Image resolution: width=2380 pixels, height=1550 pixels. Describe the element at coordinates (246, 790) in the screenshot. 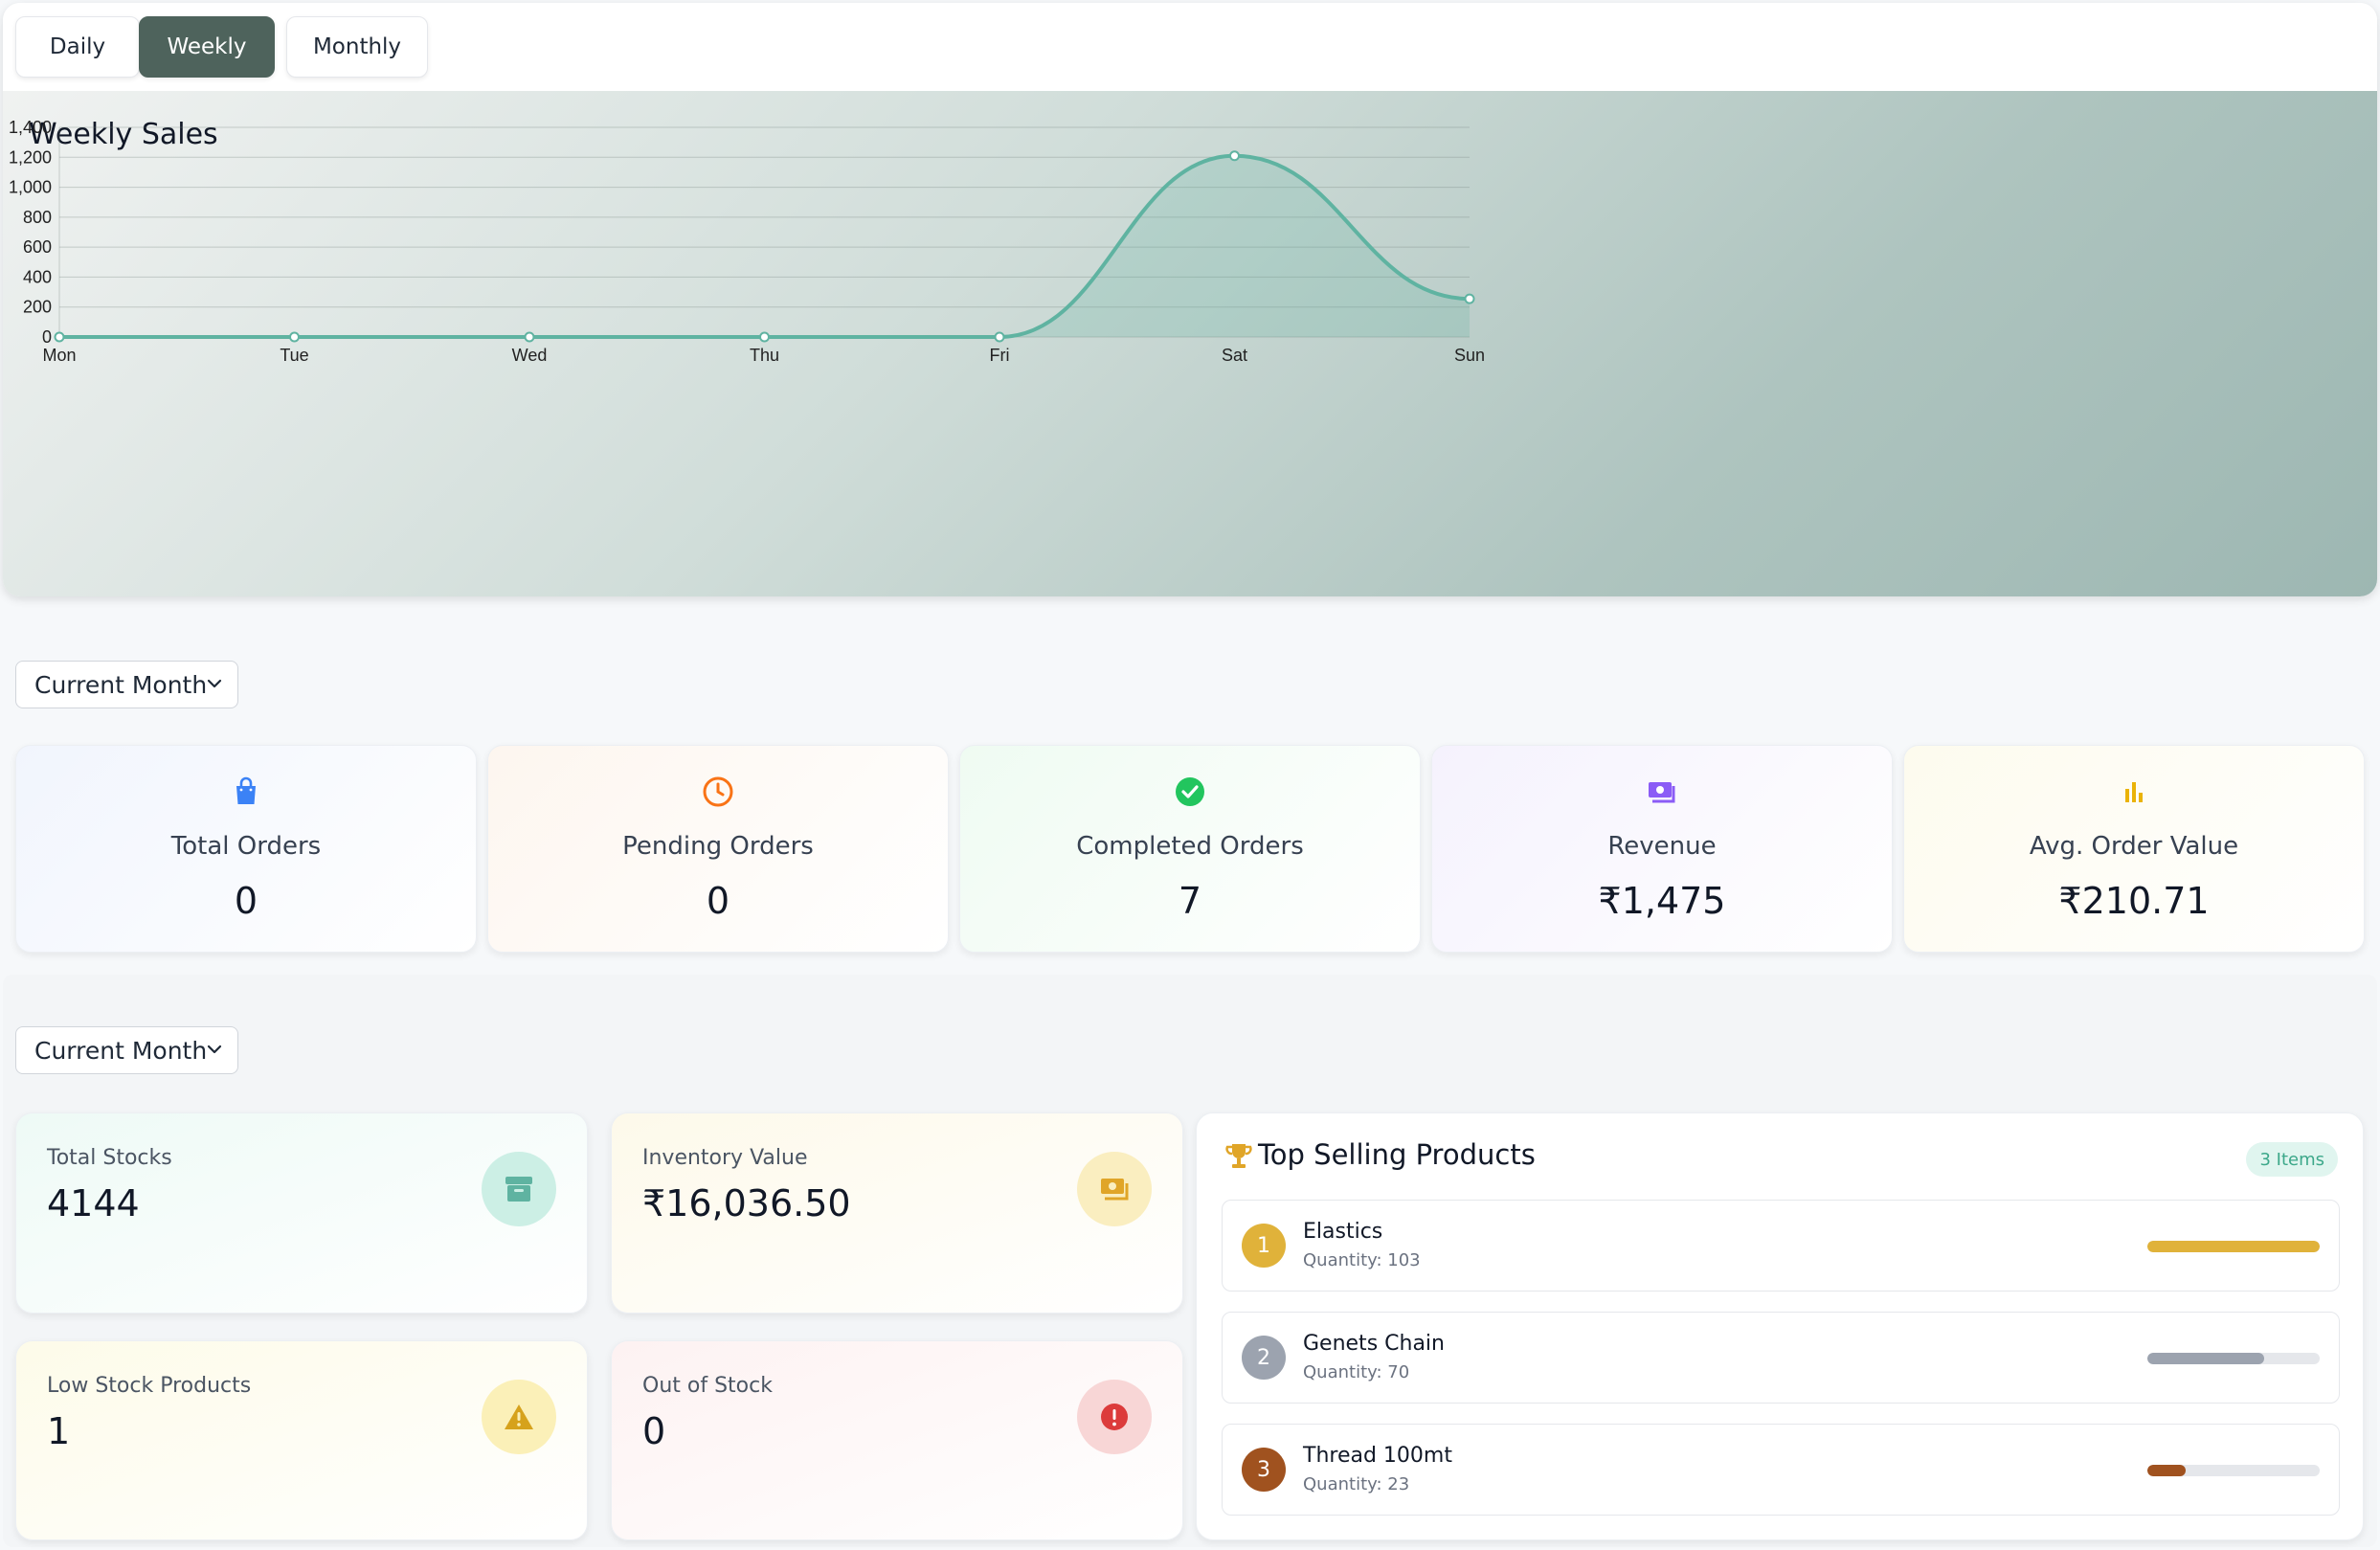

I see `shopping-bag-icon` at that location.